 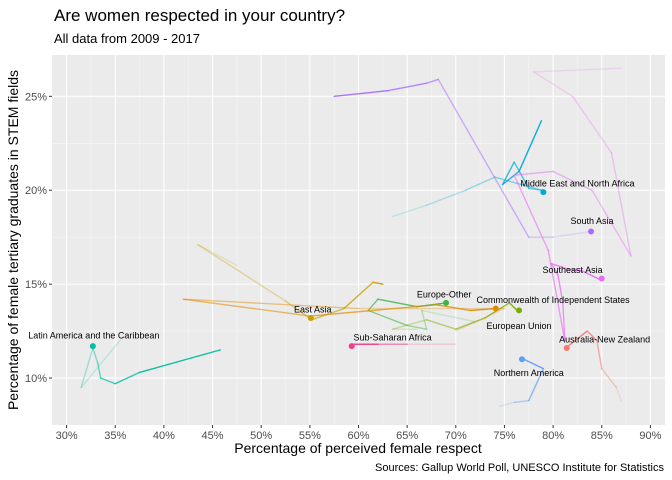 I want to click on series-point-commonwealth-of-independent-states, so click(x=495, y=308).